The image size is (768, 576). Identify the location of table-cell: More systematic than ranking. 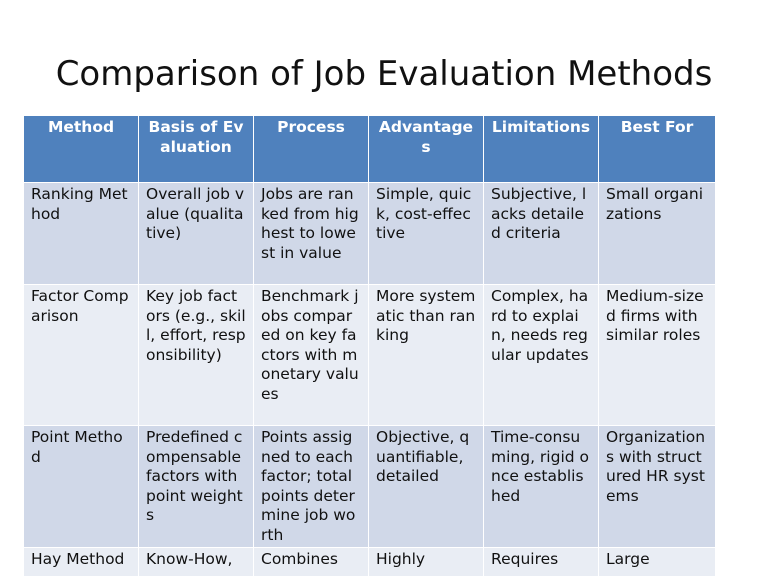
(426, 355).